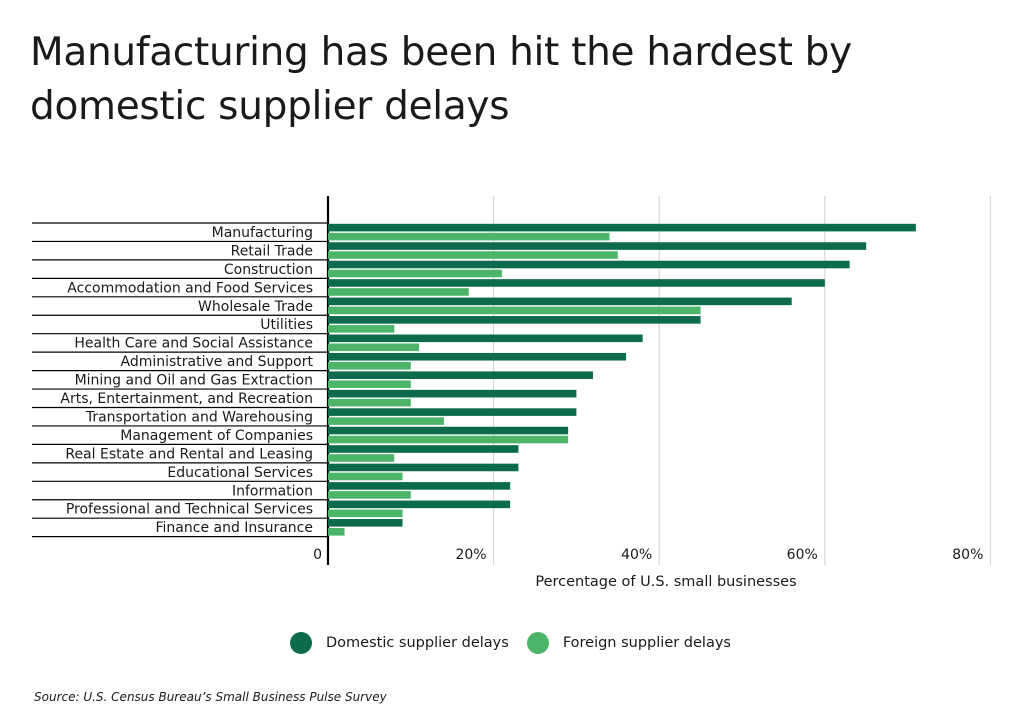  What do you see at coordinates (240, 473) in the screenshot?
I see `category-label: Educational Services` at bounding box center [240, 473].